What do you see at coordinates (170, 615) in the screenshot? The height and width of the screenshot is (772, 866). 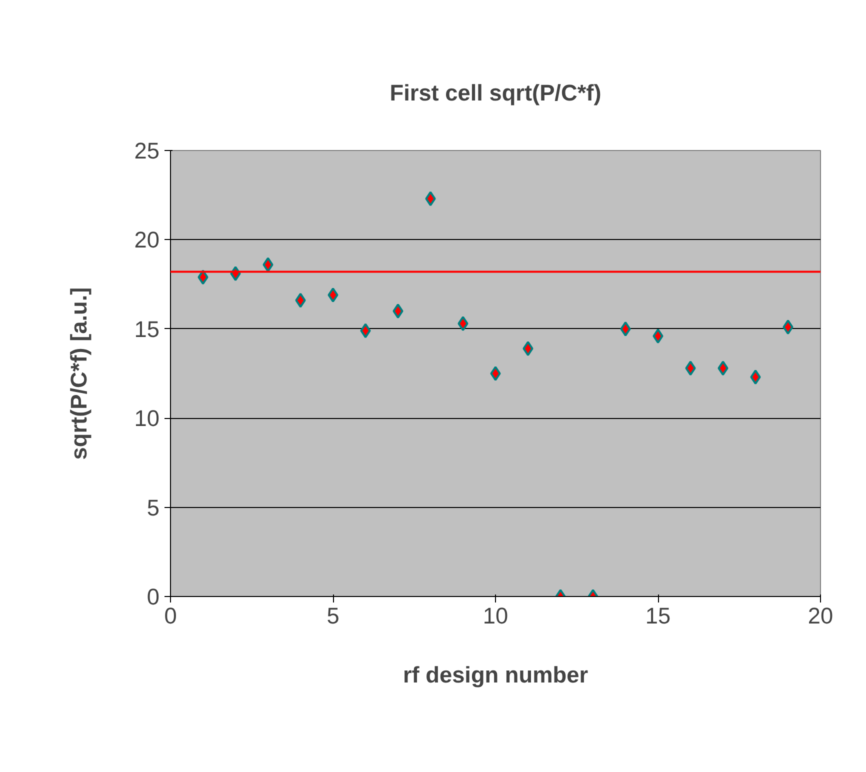 I see `x-tick-label: 0` at bounding box center [170, 615].